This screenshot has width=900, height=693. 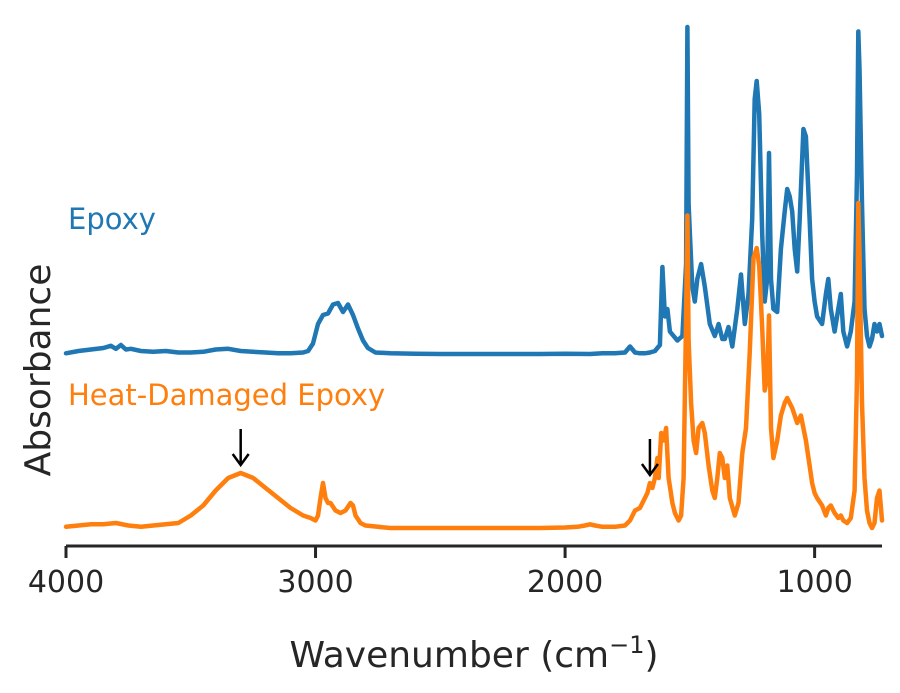 I want to click on y-axis-title: Absorbance, so click(x=38, y=370).